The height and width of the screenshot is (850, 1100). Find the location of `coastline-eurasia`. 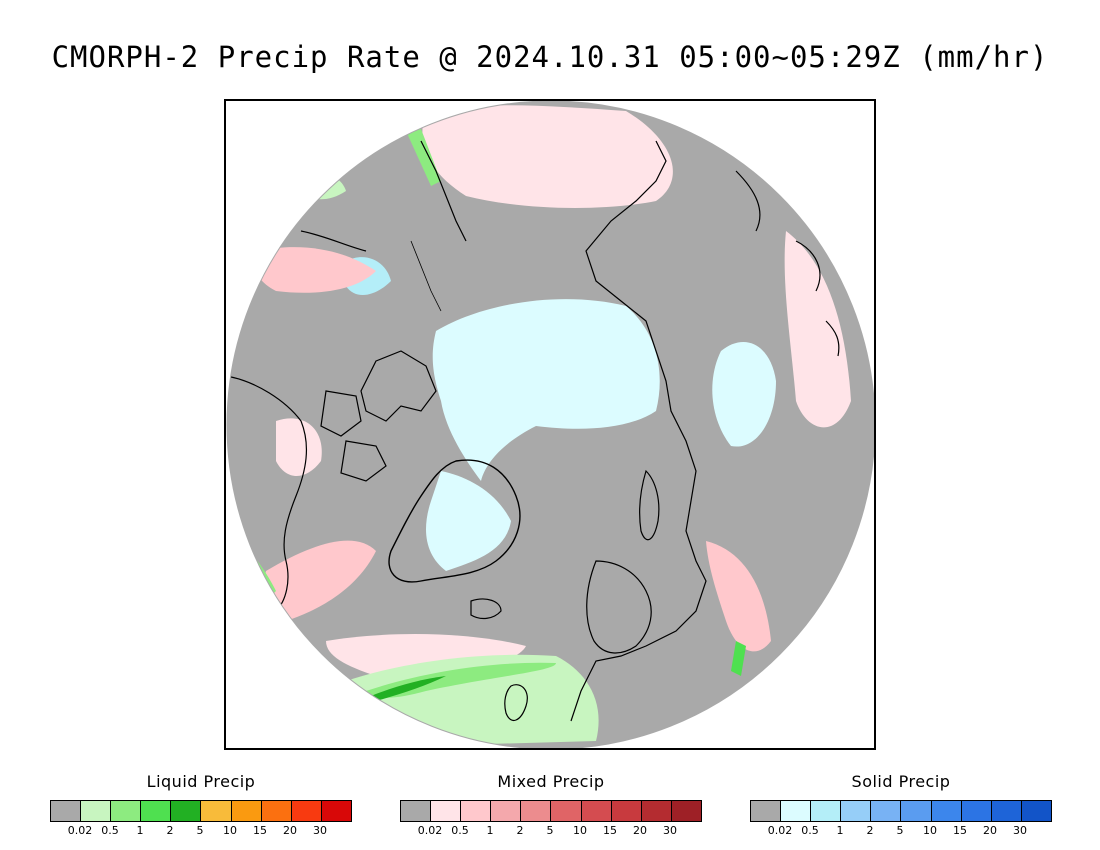

coastline-eurasia is located at coordinates (638, 431).